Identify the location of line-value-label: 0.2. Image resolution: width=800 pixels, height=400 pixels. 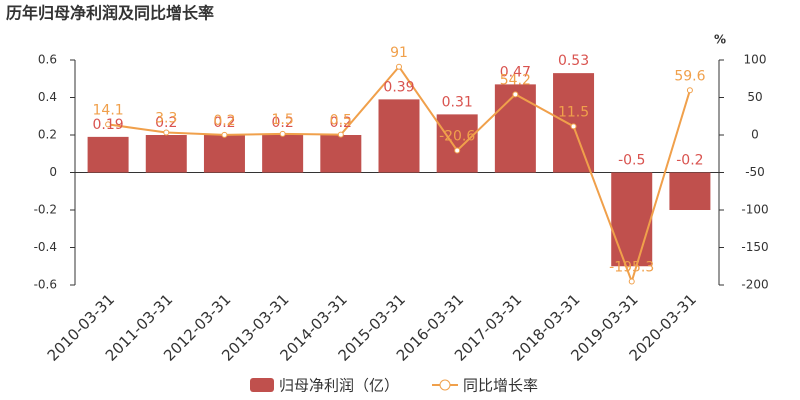
(224, 121).